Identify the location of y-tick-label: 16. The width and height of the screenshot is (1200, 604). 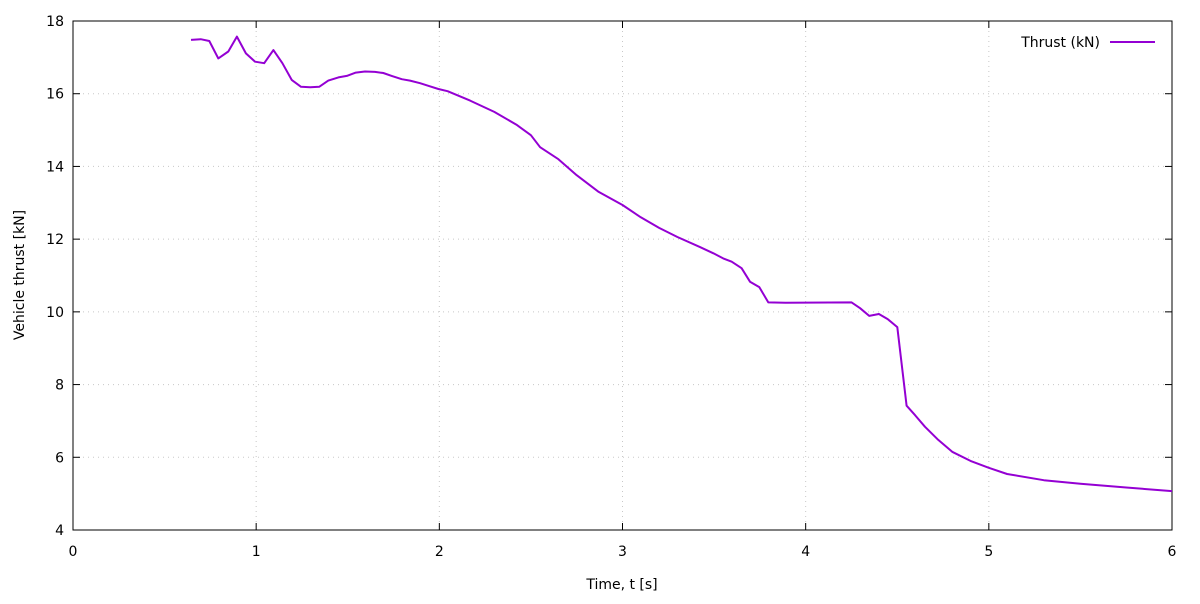
(55, 95).